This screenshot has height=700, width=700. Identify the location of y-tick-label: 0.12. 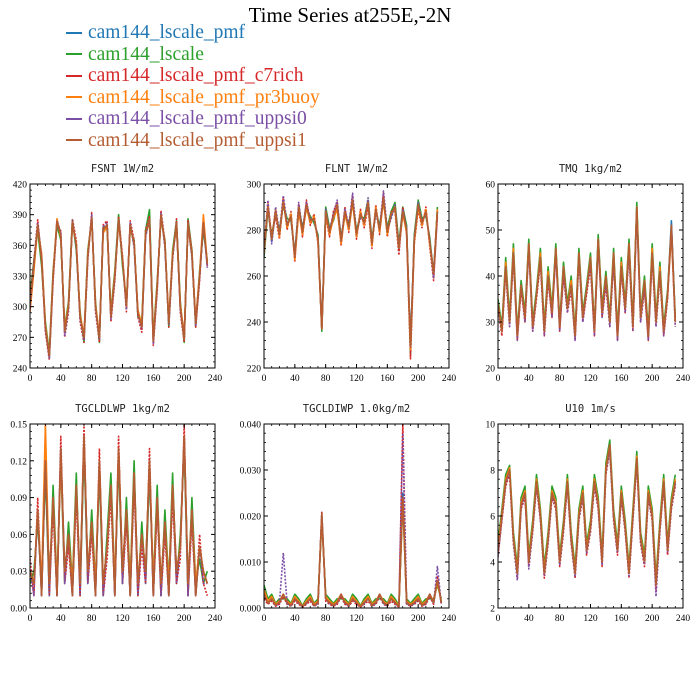
(18, 462).